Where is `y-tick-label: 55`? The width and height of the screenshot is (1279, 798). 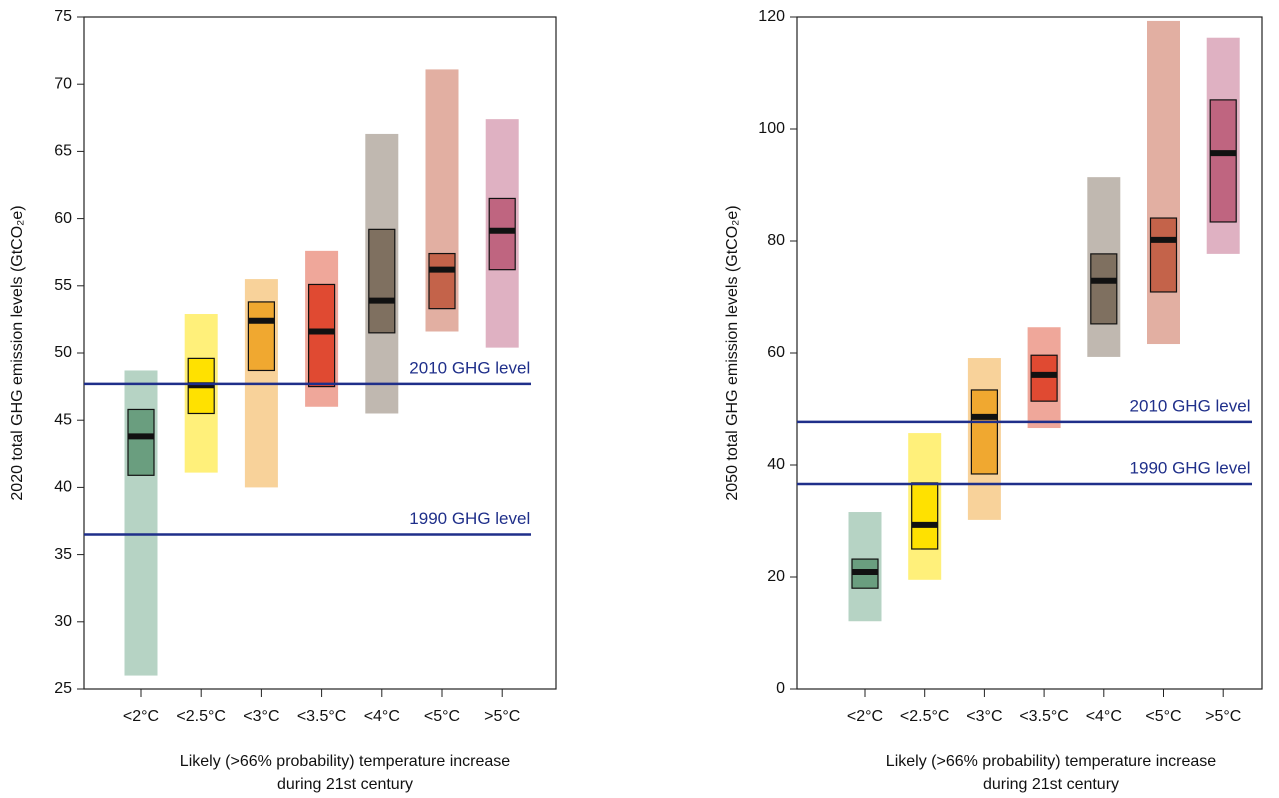 y-tick-label: 55 is located at coordinates (63, 285).